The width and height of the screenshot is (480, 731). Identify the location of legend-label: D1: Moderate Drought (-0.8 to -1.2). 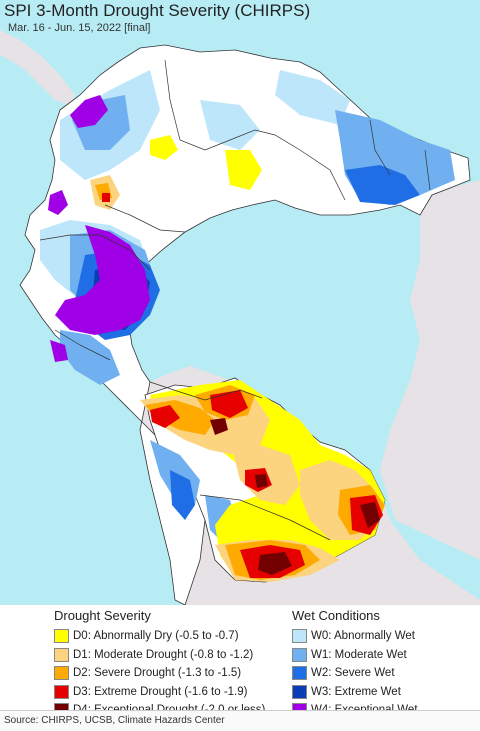
(163, 654).